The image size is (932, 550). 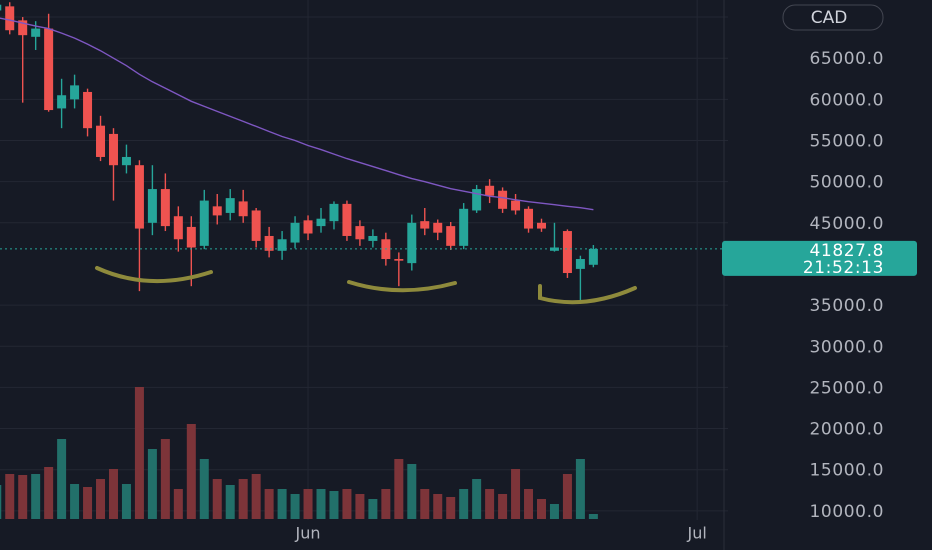 I want to click on x-tick-label: Jun, so click(x=308, y=533).